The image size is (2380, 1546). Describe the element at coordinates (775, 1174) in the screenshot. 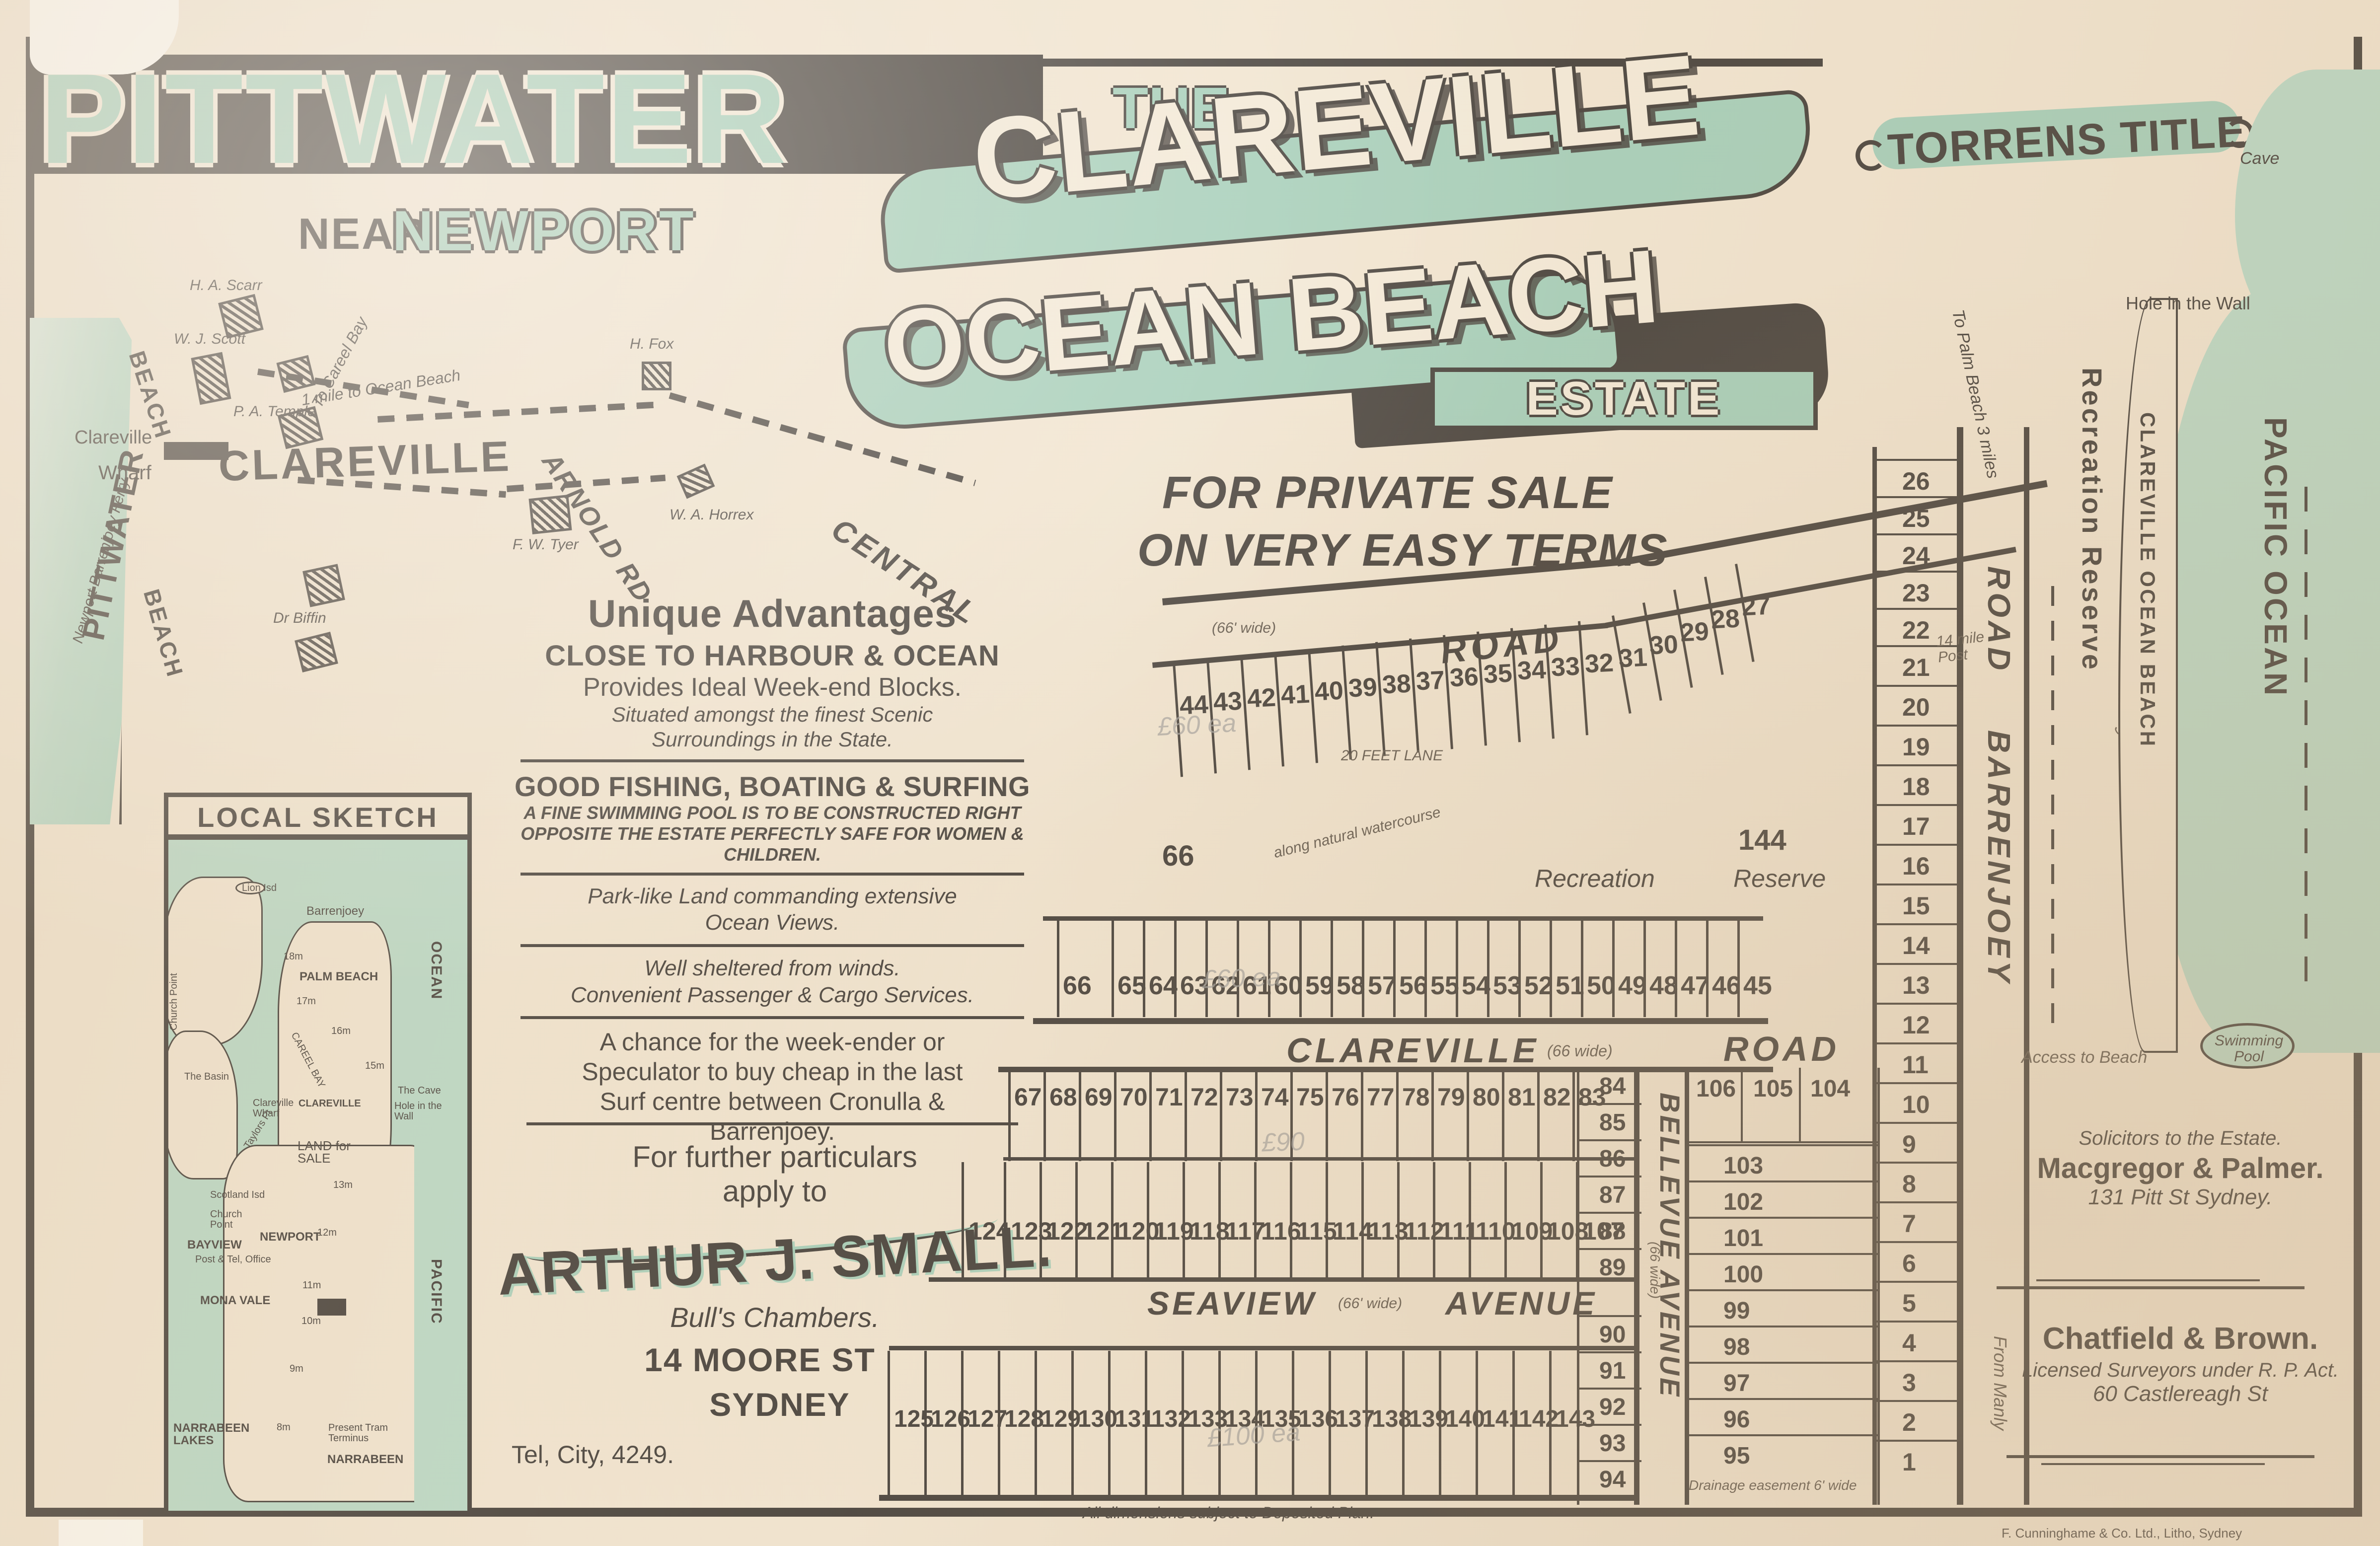

I see `apply-block: For further particulars apply to` at that location.